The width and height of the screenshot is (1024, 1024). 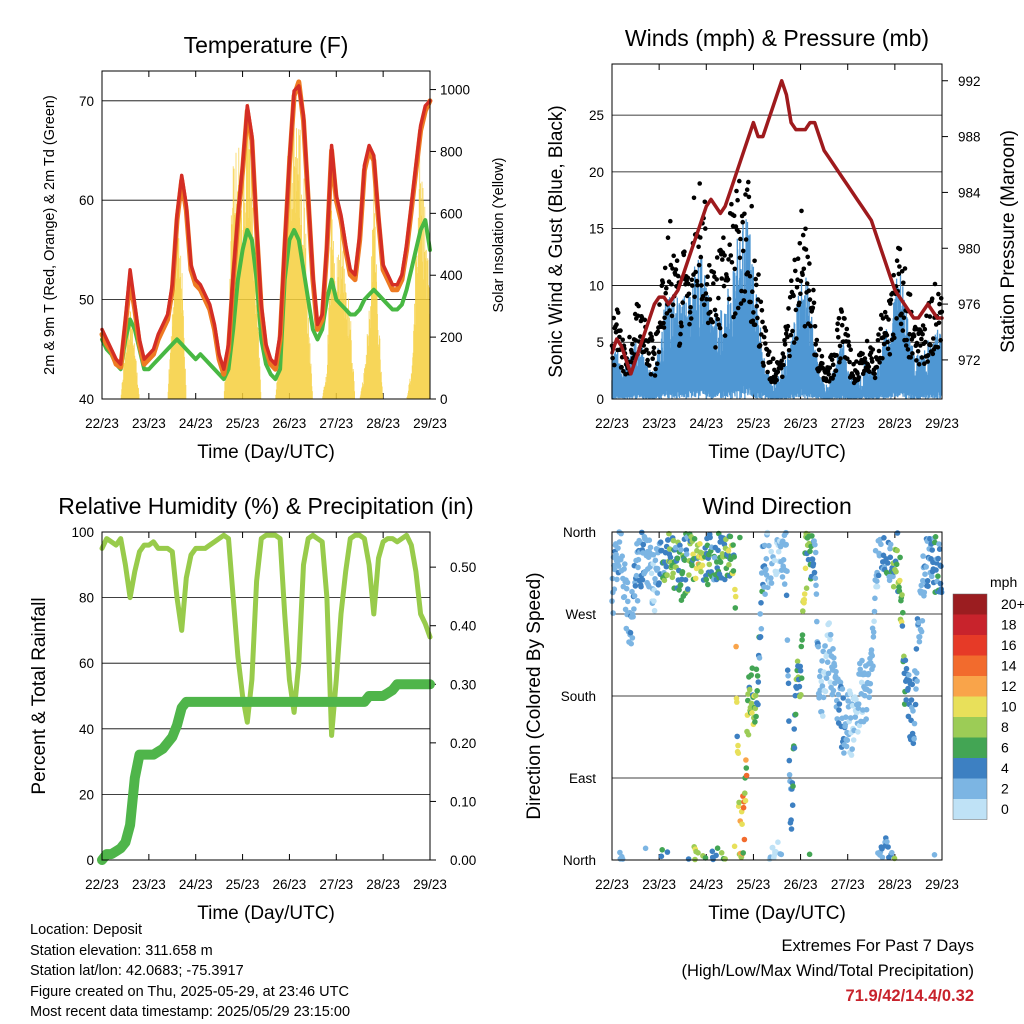 I want to click on speed-legend-label: 14, so click(x=1009, y=666).